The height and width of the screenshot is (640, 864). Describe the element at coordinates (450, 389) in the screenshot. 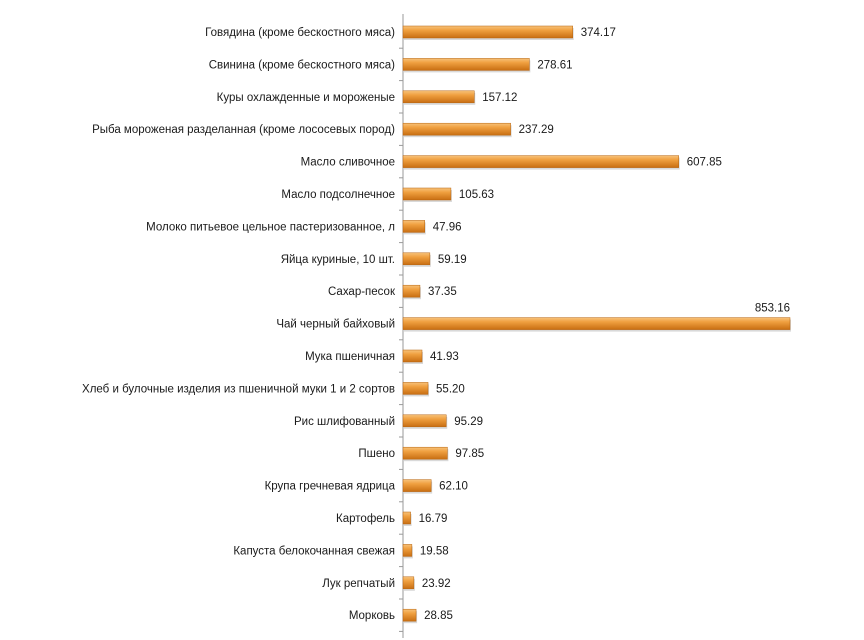

I see `value-label: 55.20` at that location.